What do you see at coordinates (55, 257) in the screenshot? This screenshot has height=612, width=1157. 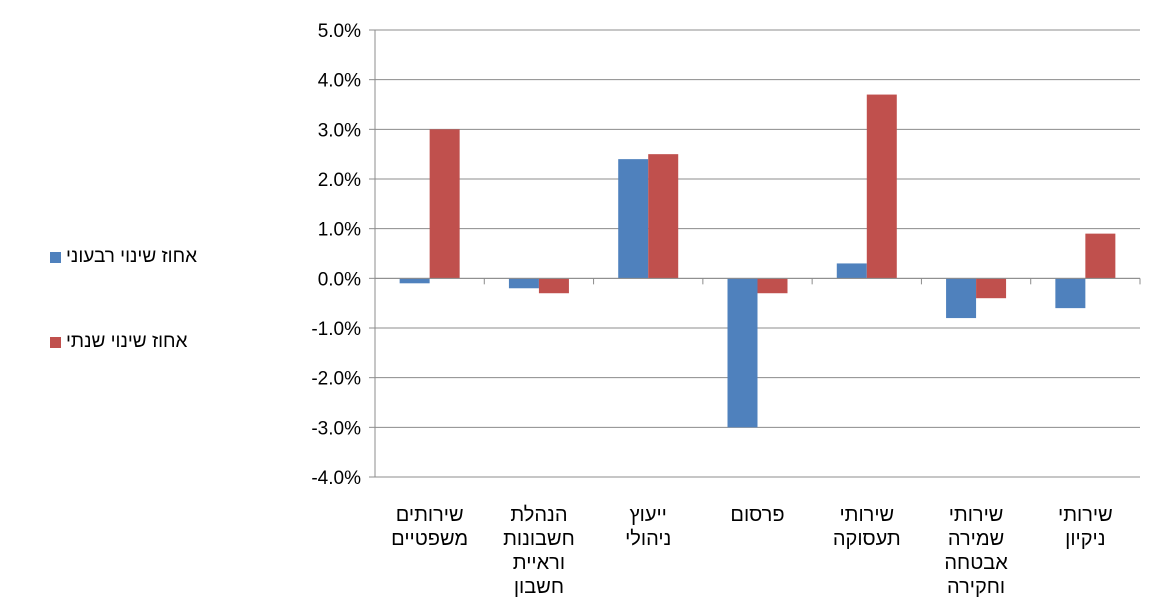 I see `legend-swatch-quarterly` at bounding box center [55, 257].